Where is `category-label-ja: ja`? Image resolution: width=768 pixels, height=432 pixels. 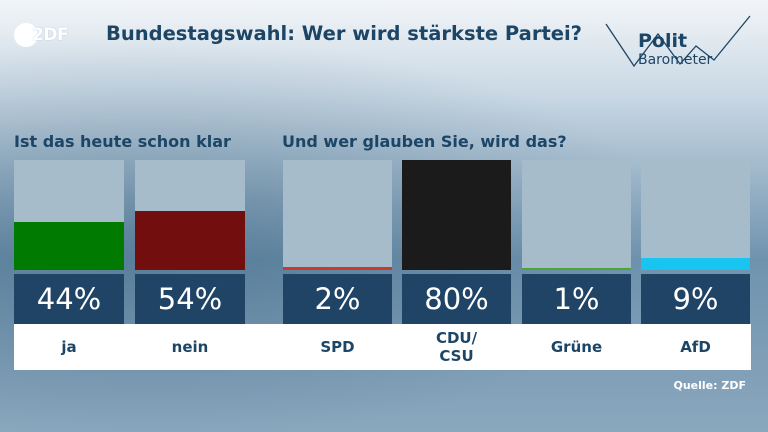
category-label-ja: ja is located at coordinates (69, 347).